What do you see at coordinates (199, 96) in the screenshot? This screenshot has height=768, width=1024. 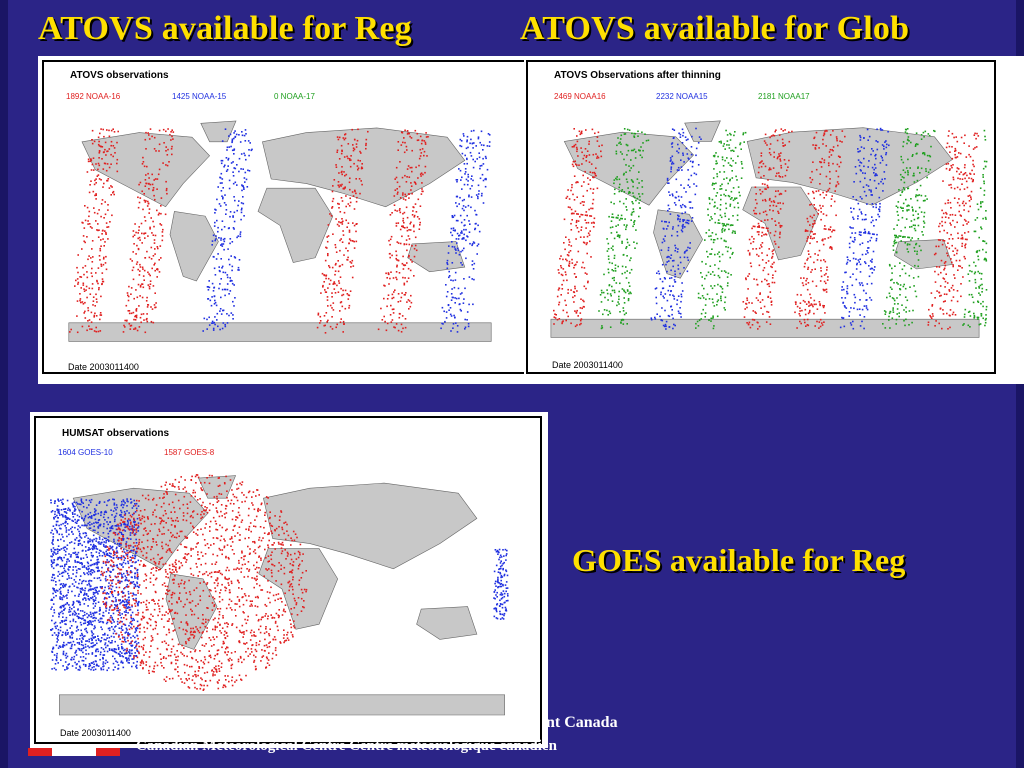 I see `atovs-reg-legend-noaa15: 1425 NOAA-15` at bounding box center [199, 96].